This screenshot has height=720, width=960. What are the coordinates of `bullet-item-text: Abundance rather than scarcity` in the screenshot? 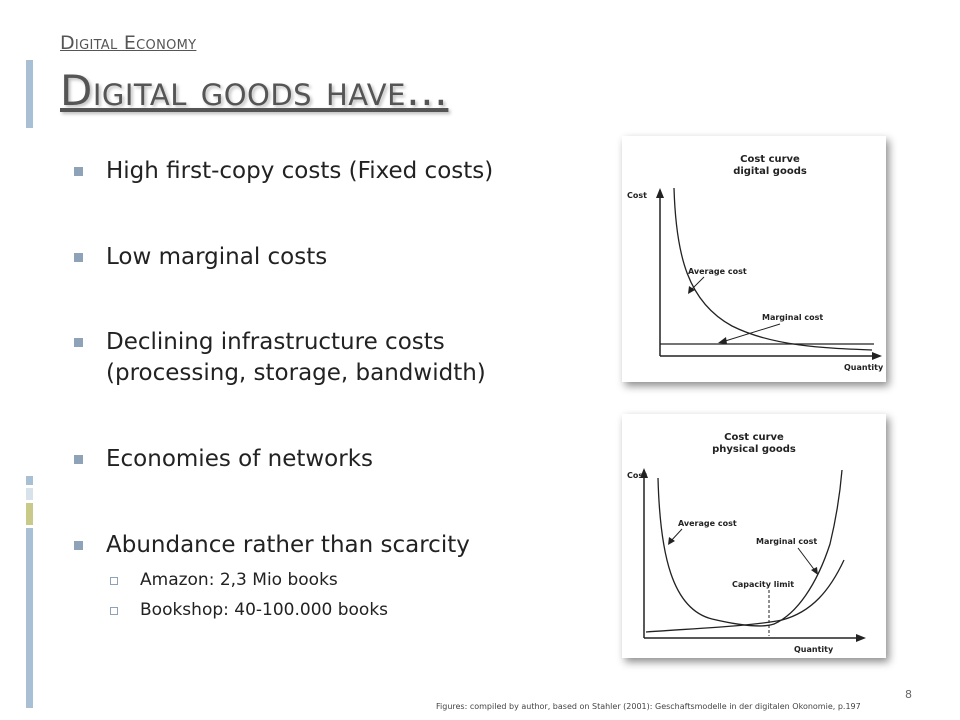 It's located at (288, 545).